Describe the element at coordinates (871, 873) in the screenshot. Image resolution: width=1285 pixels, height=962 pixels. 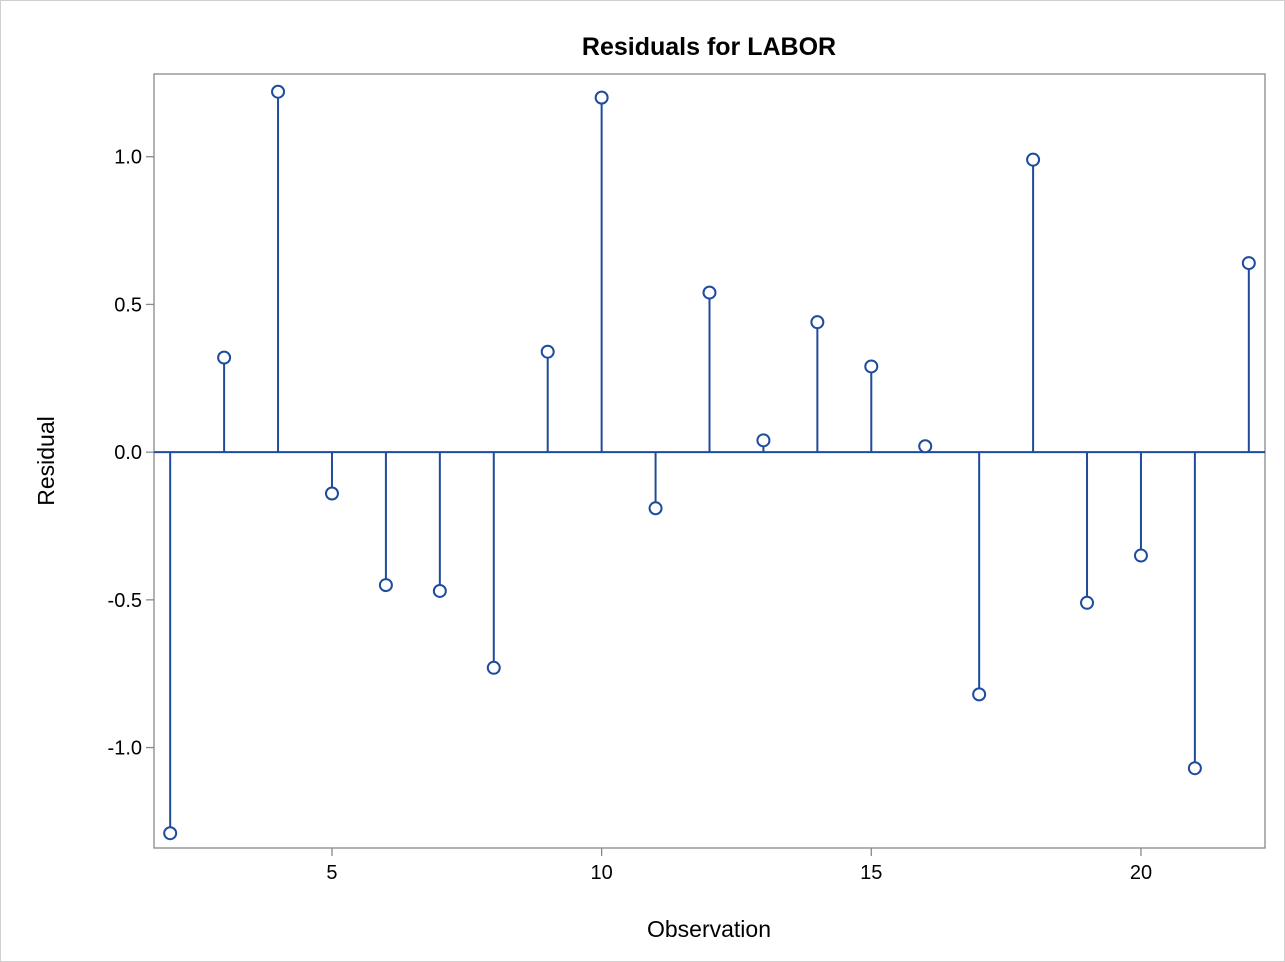
I see `x-tick-label: 15` at that location.